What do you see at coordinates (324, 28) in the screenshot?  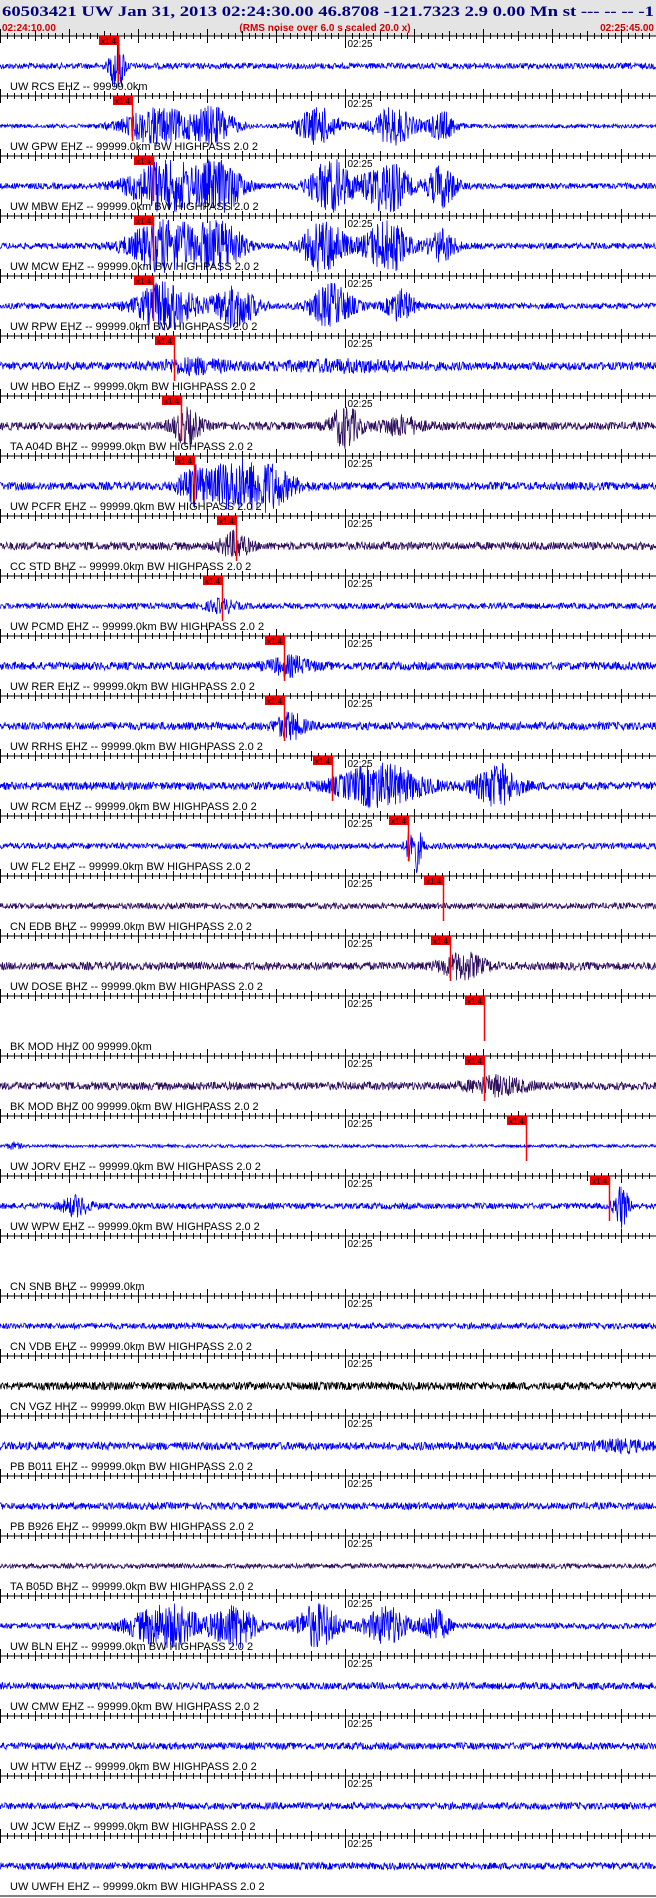 I see `rms-note: (RMS noise over 6.0 s scaled 20.0 x)` at bounding box center [324, 28].